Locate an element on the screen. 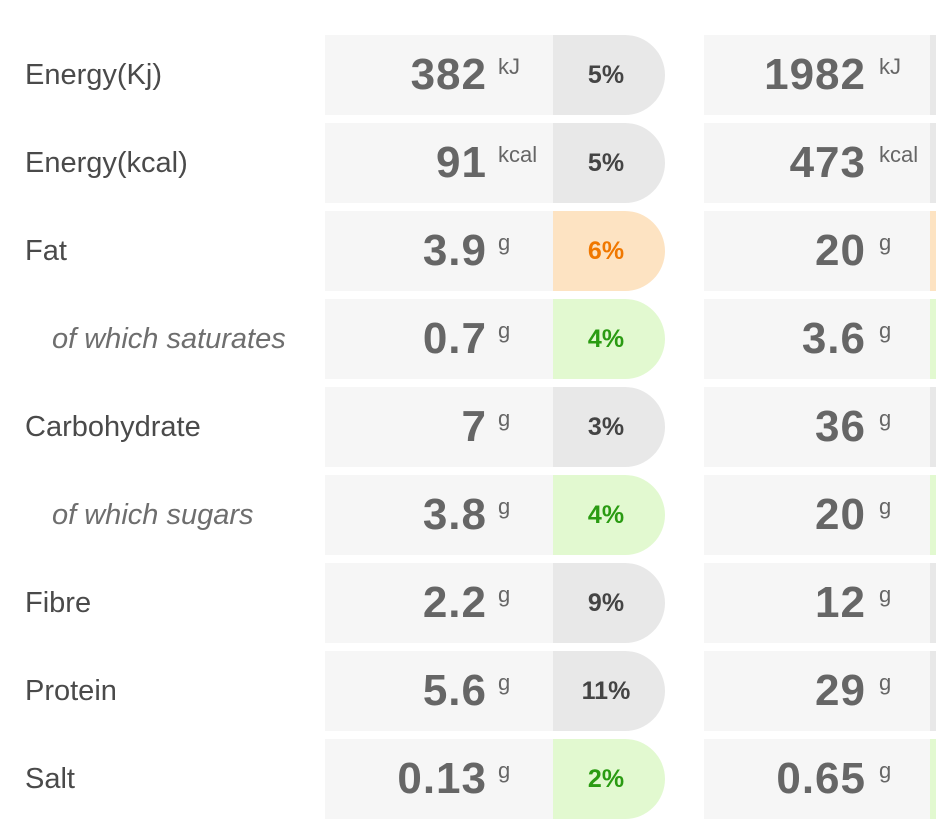  per-portion-value: 36 is located at coordinates (840, 426).